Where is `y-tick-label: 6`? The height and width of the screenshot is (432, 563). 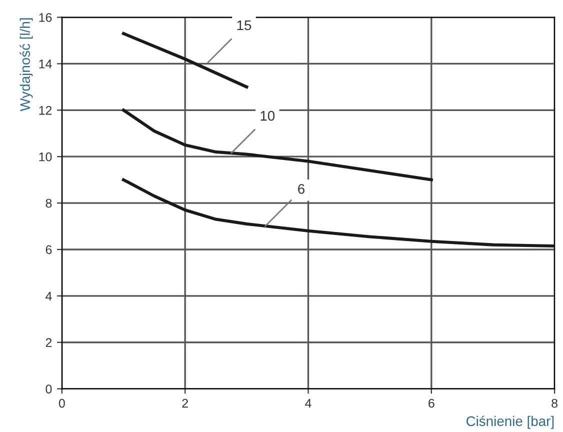
y-tick-label: 6 is located at coordinates (49, 249).